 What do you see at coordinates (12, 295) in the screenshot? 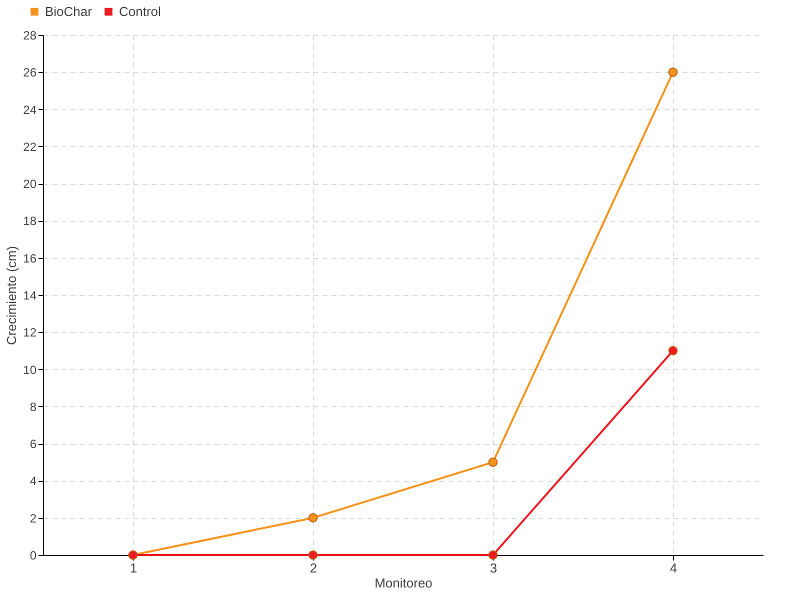
I see `y-axis-title: Crecimiento (cm)` at bounding box center [12, 295].